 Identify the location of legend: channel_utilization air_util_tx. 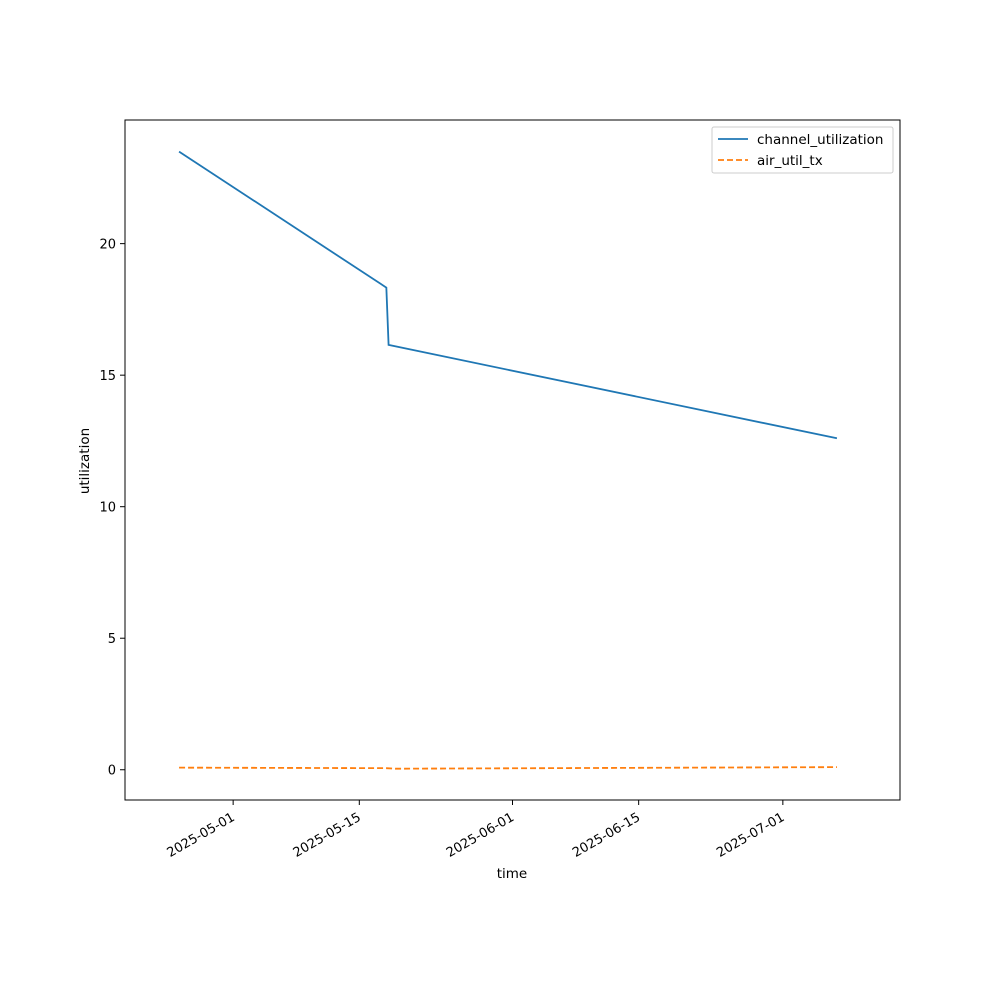
(802, 150).